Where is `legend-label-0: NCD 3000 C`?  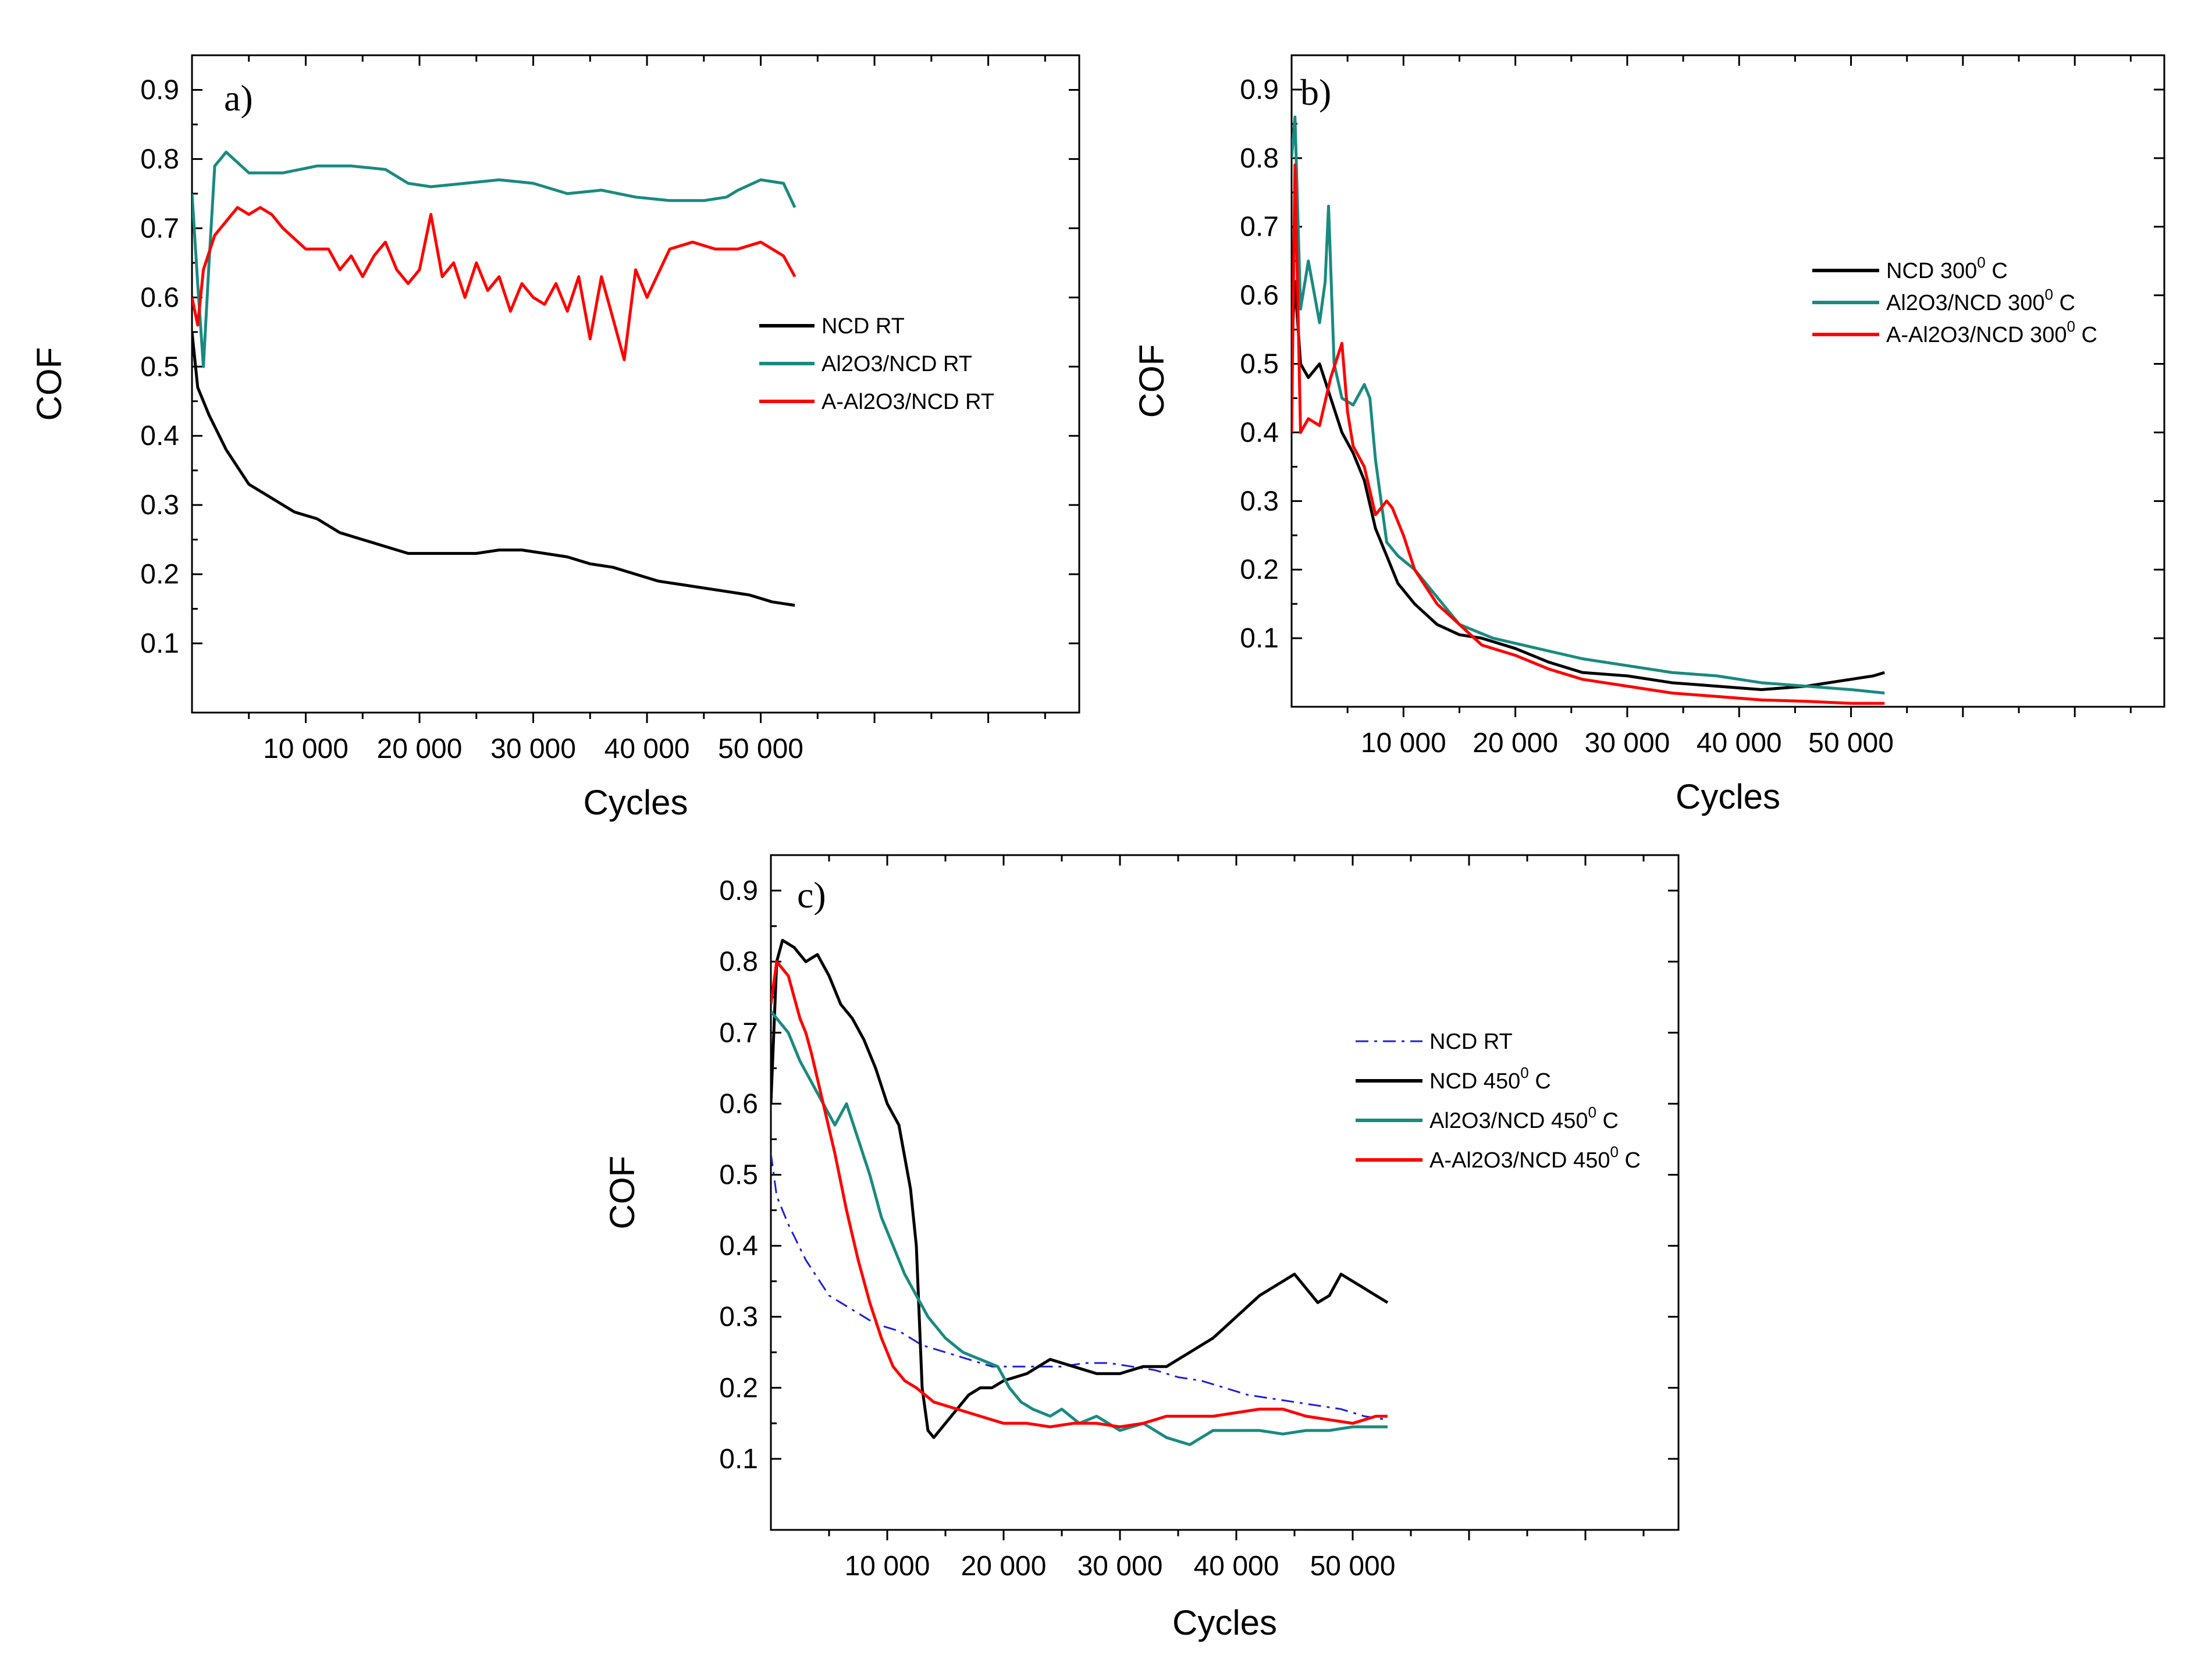 legend-label-0: NCD 3000 C is located at coordinates (1947, 268).